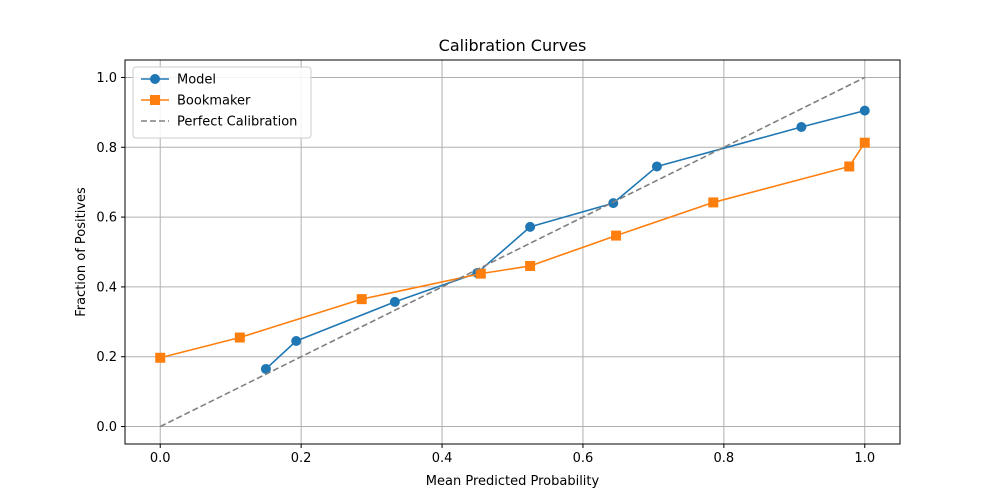  What do you see at coordinates (237, 122) in the screenshot?
I see `legend-label: Perfect Calibration` at bounding box center [237, 122].